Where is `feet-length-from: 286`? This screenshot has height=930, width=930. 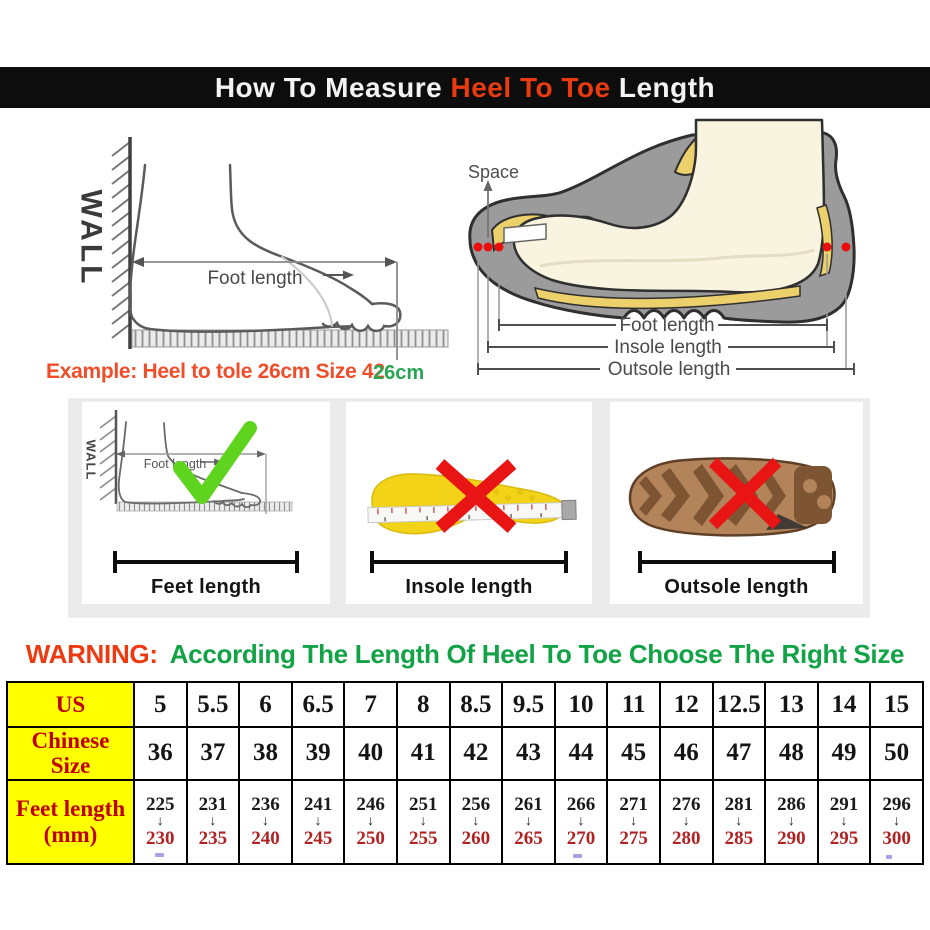 feet-length-from: 286 is located at coordinates (791, 805).